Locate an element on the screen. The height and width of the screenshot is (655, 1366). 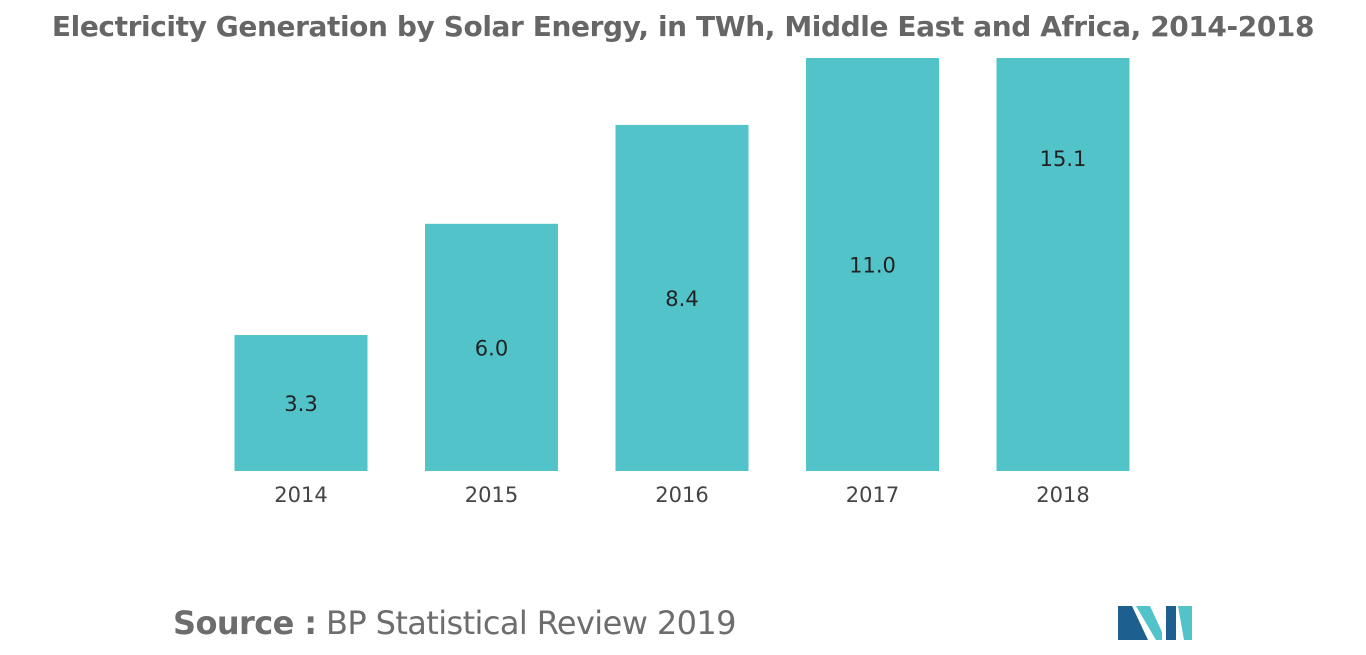
source-text: BP Statistical Review 2019 is located at coordinates (530, 623).